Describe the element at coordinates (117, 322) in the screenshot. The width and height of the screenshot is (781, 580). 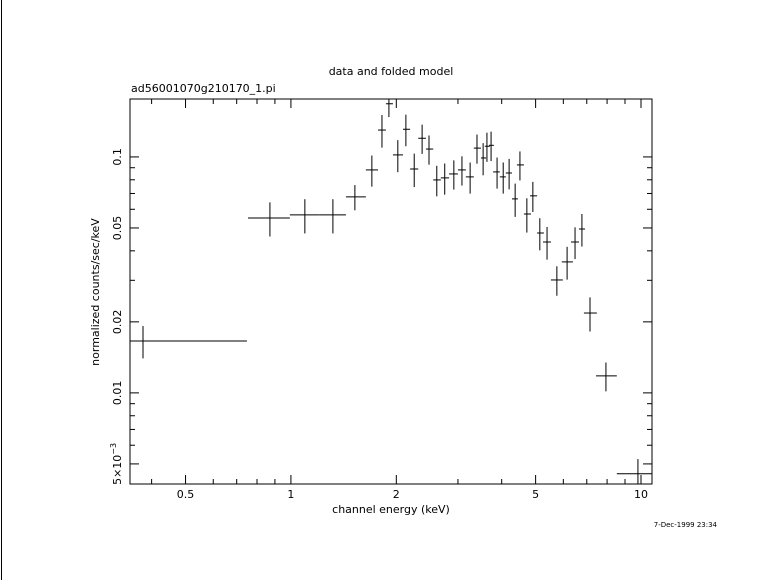
I see `y-tick-label: 0.02` at that location.